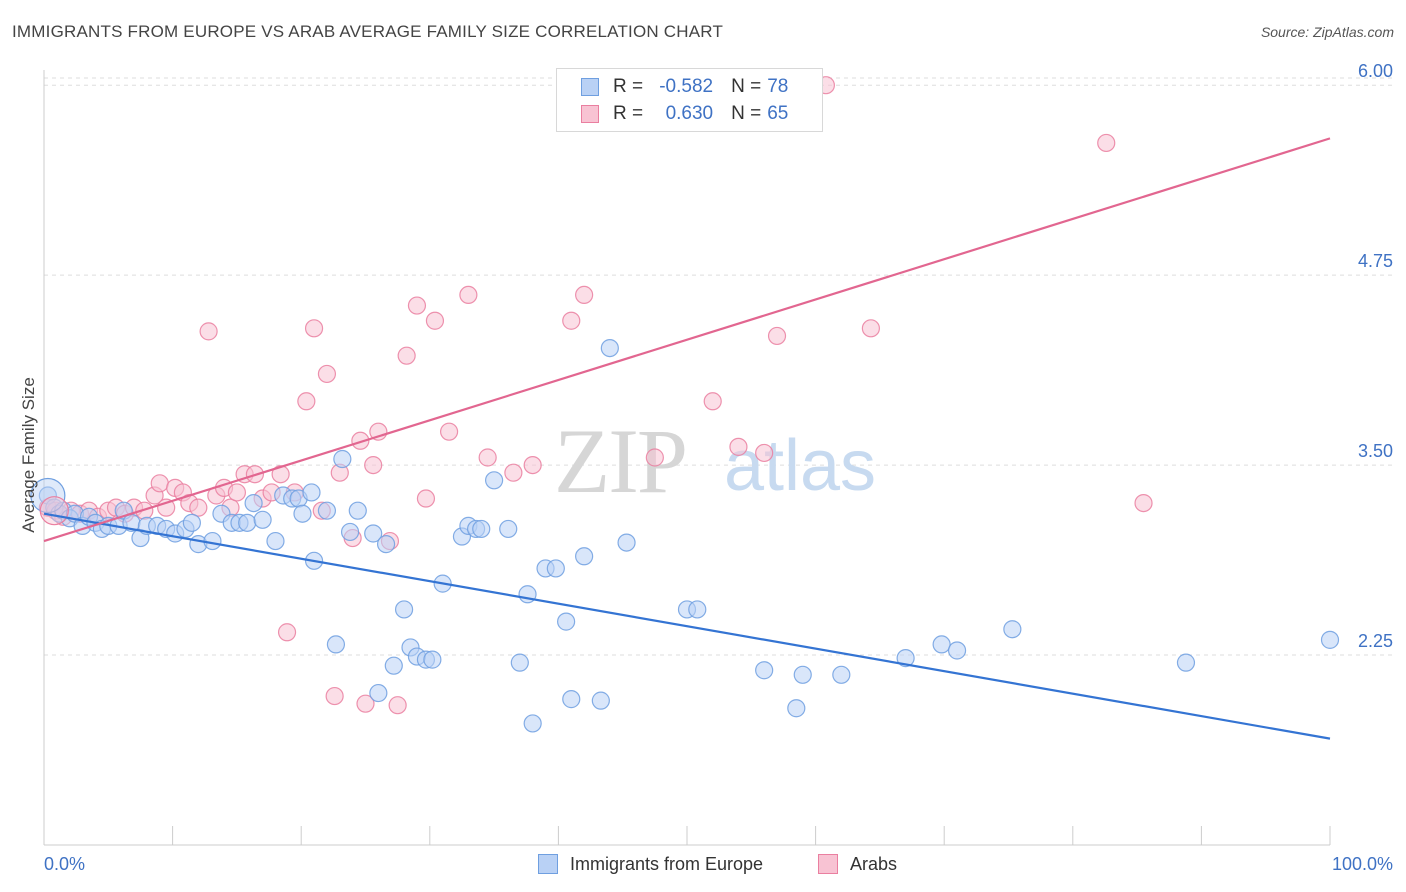  I want to click on x-tick-label: 100.0%, so click(1362, 864).